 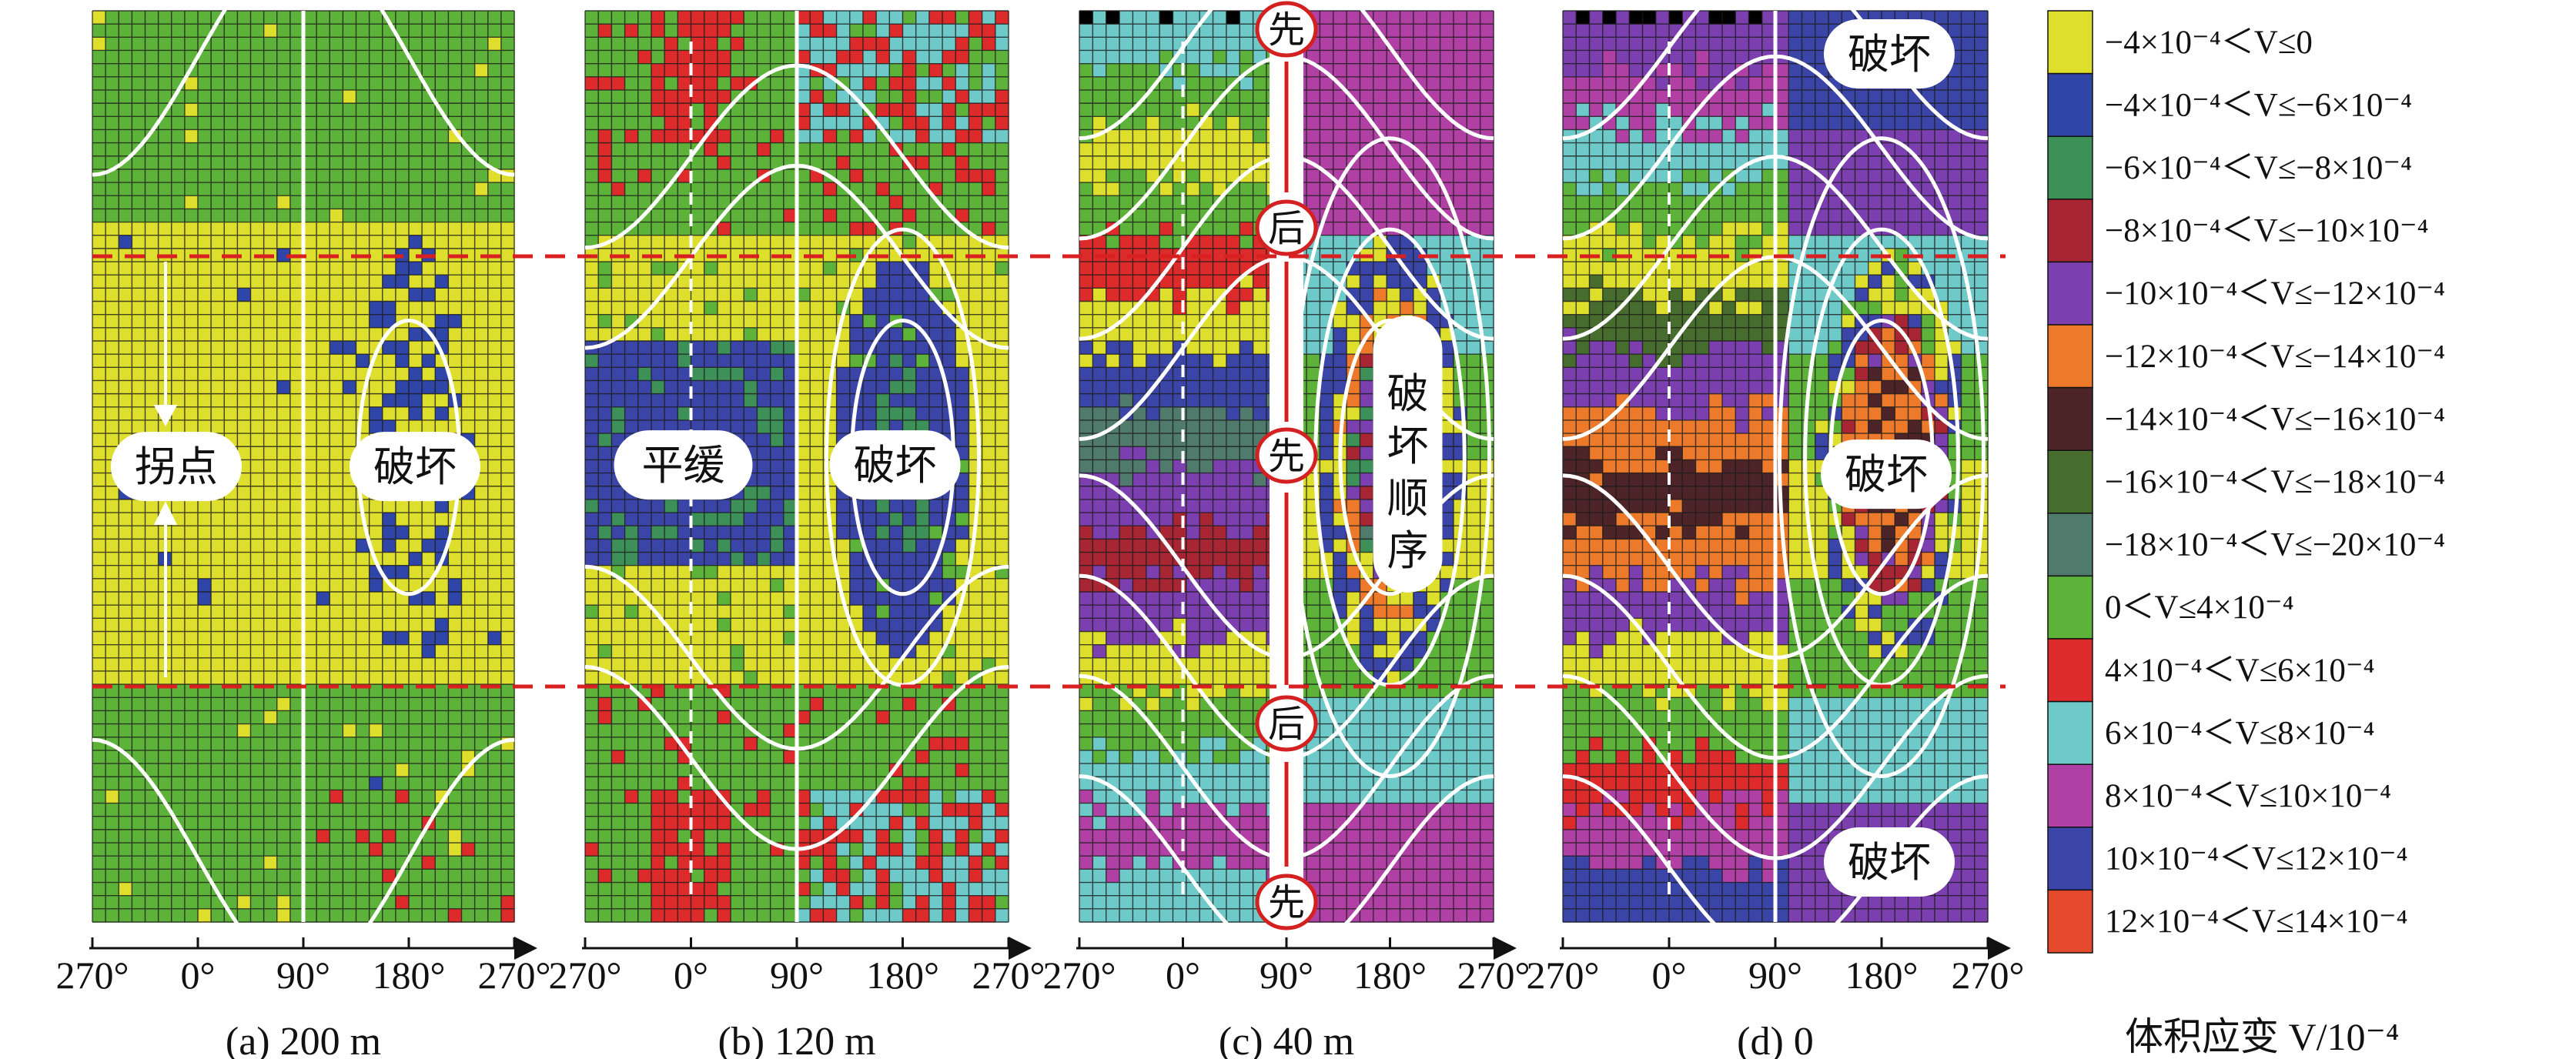 What do you see at coordinates (2275, 419) in the screenshot?
I see `legend-label: −14×10⁻⁴＜V≤−16×10⁻⁴` at bounding box center [2275, 419].